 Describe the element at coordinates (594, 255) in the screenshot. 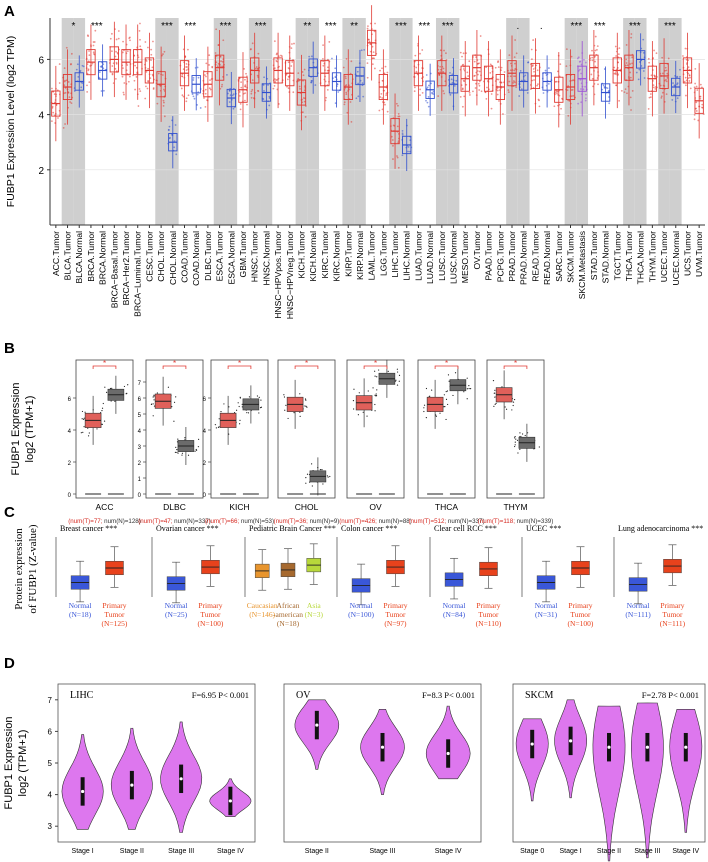

I see `x-tick-label-a: STAD.Tumor` at that location.